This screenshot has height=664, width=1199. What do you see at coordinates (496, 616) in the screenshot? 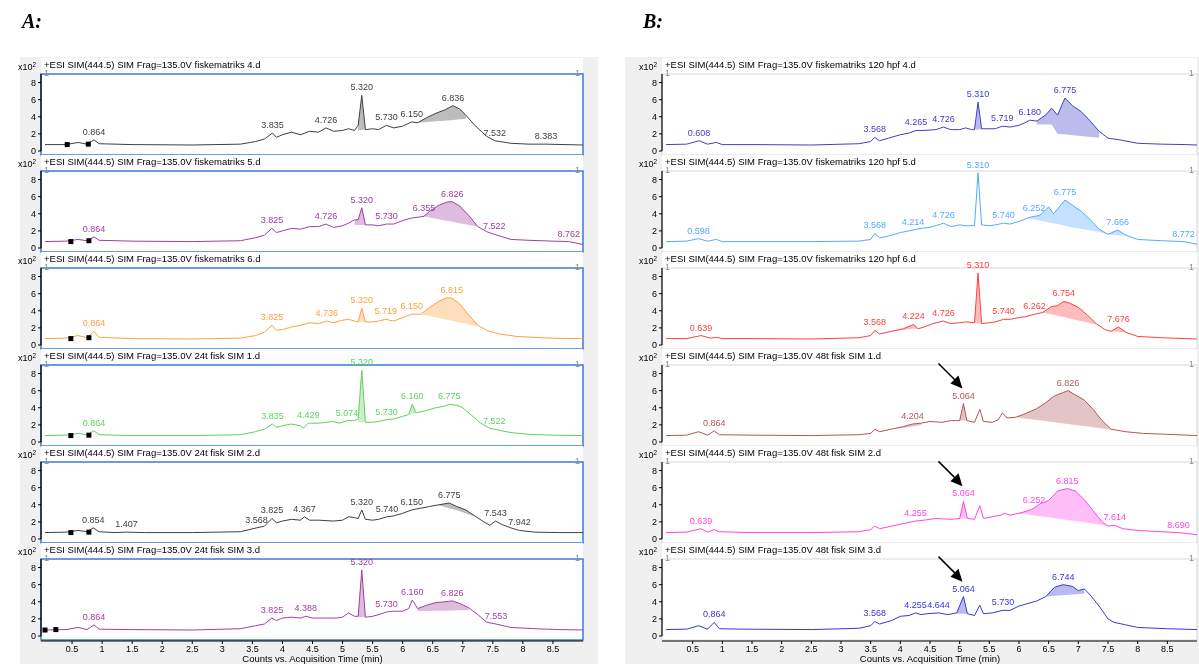
I see `annotation: 7.553` at bounding box center [496, 616].